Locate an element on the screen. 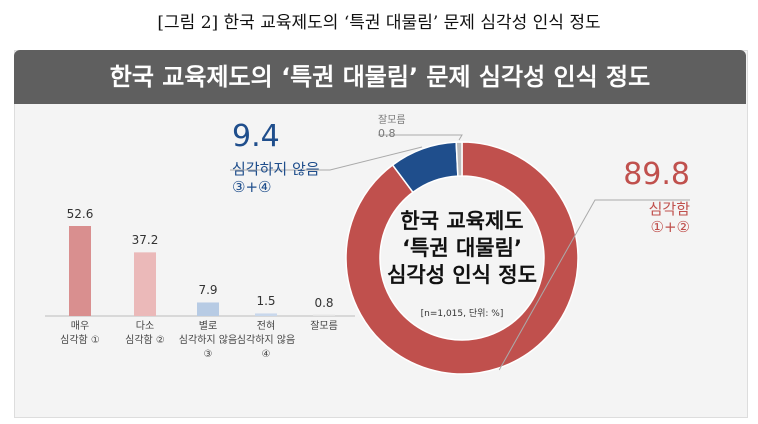 The height and width of the screenshot is (424, 758). category-label: 별로 심각하지 않음 ③ is located at coordinates (208, 340).